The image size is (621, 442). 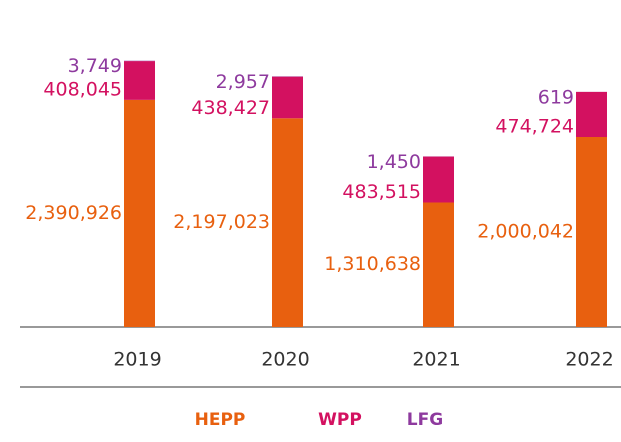 What do you see at coordinates (340, 420) in the screenshot?
I see `legend-entry: WPP` at bounding box center [340, 420].